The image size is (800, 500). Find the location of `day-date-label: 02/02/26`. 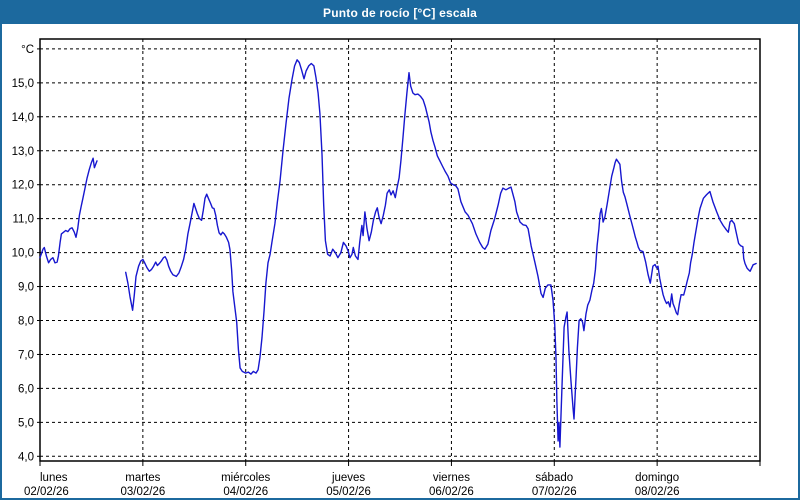

day-date-label: 02/02/26 is located at coordinates (46, 492).